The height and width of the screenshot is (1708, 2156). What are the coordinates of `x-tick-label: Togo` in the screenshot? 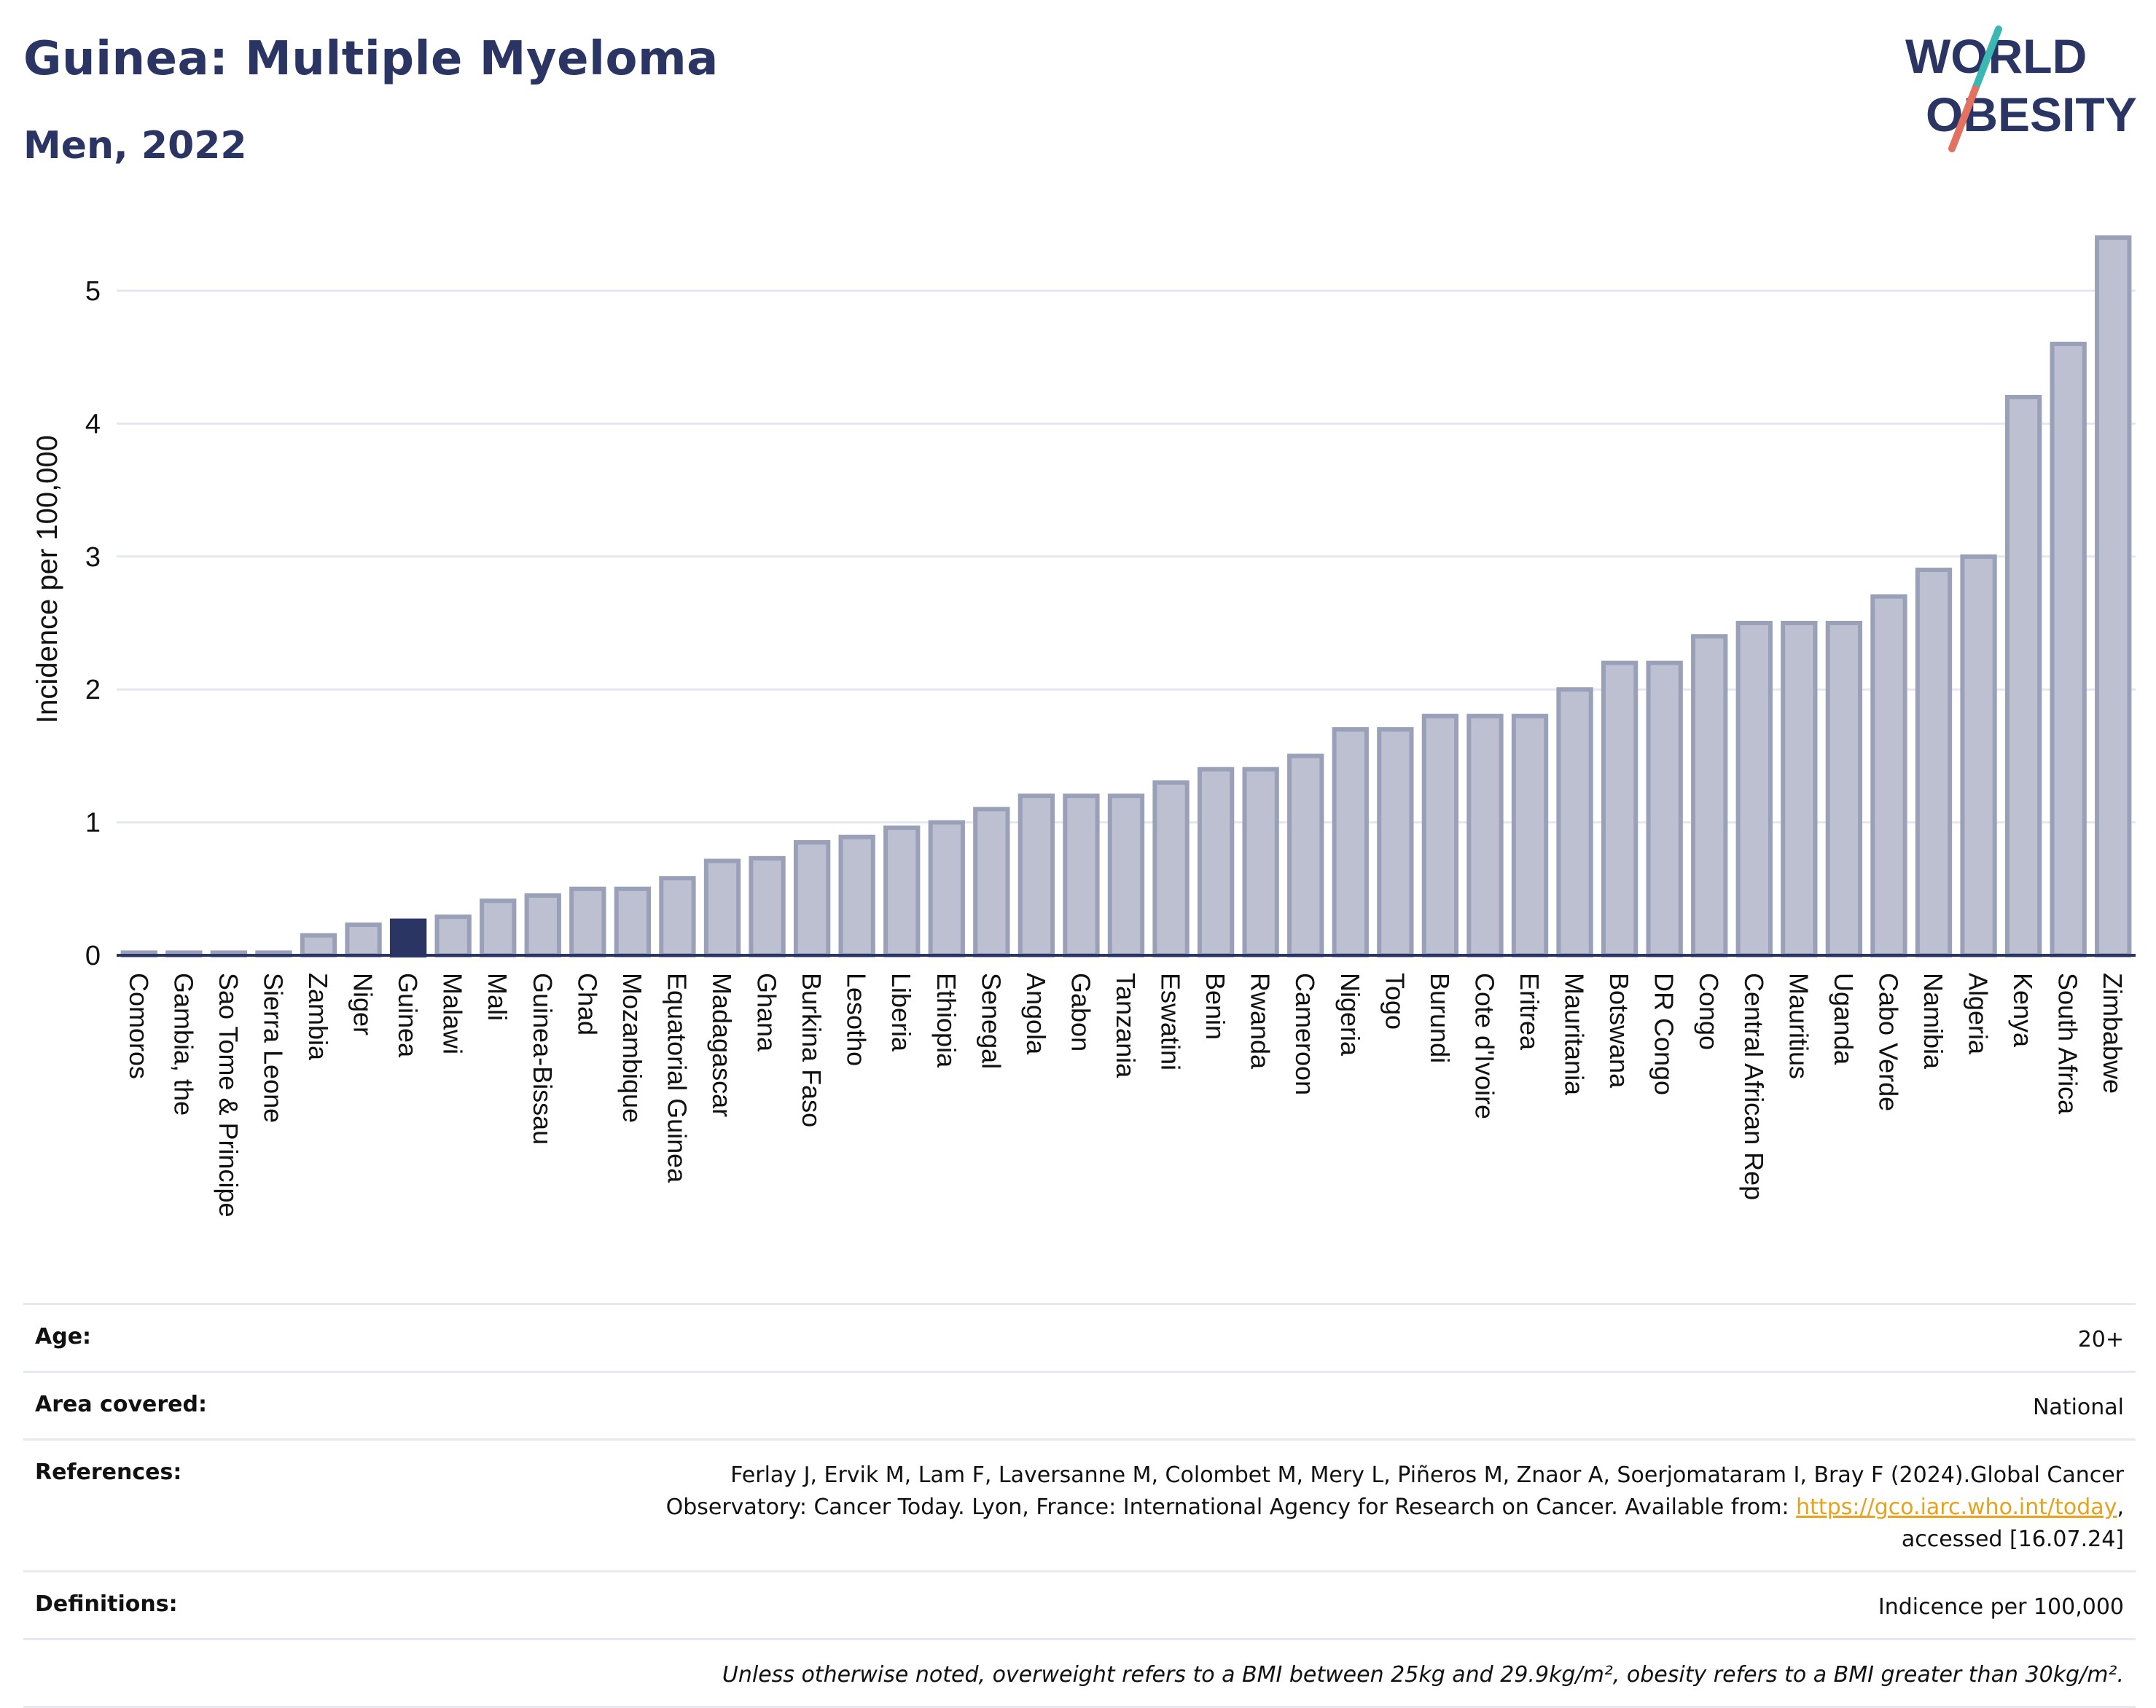 It's located at (1395, 1001).